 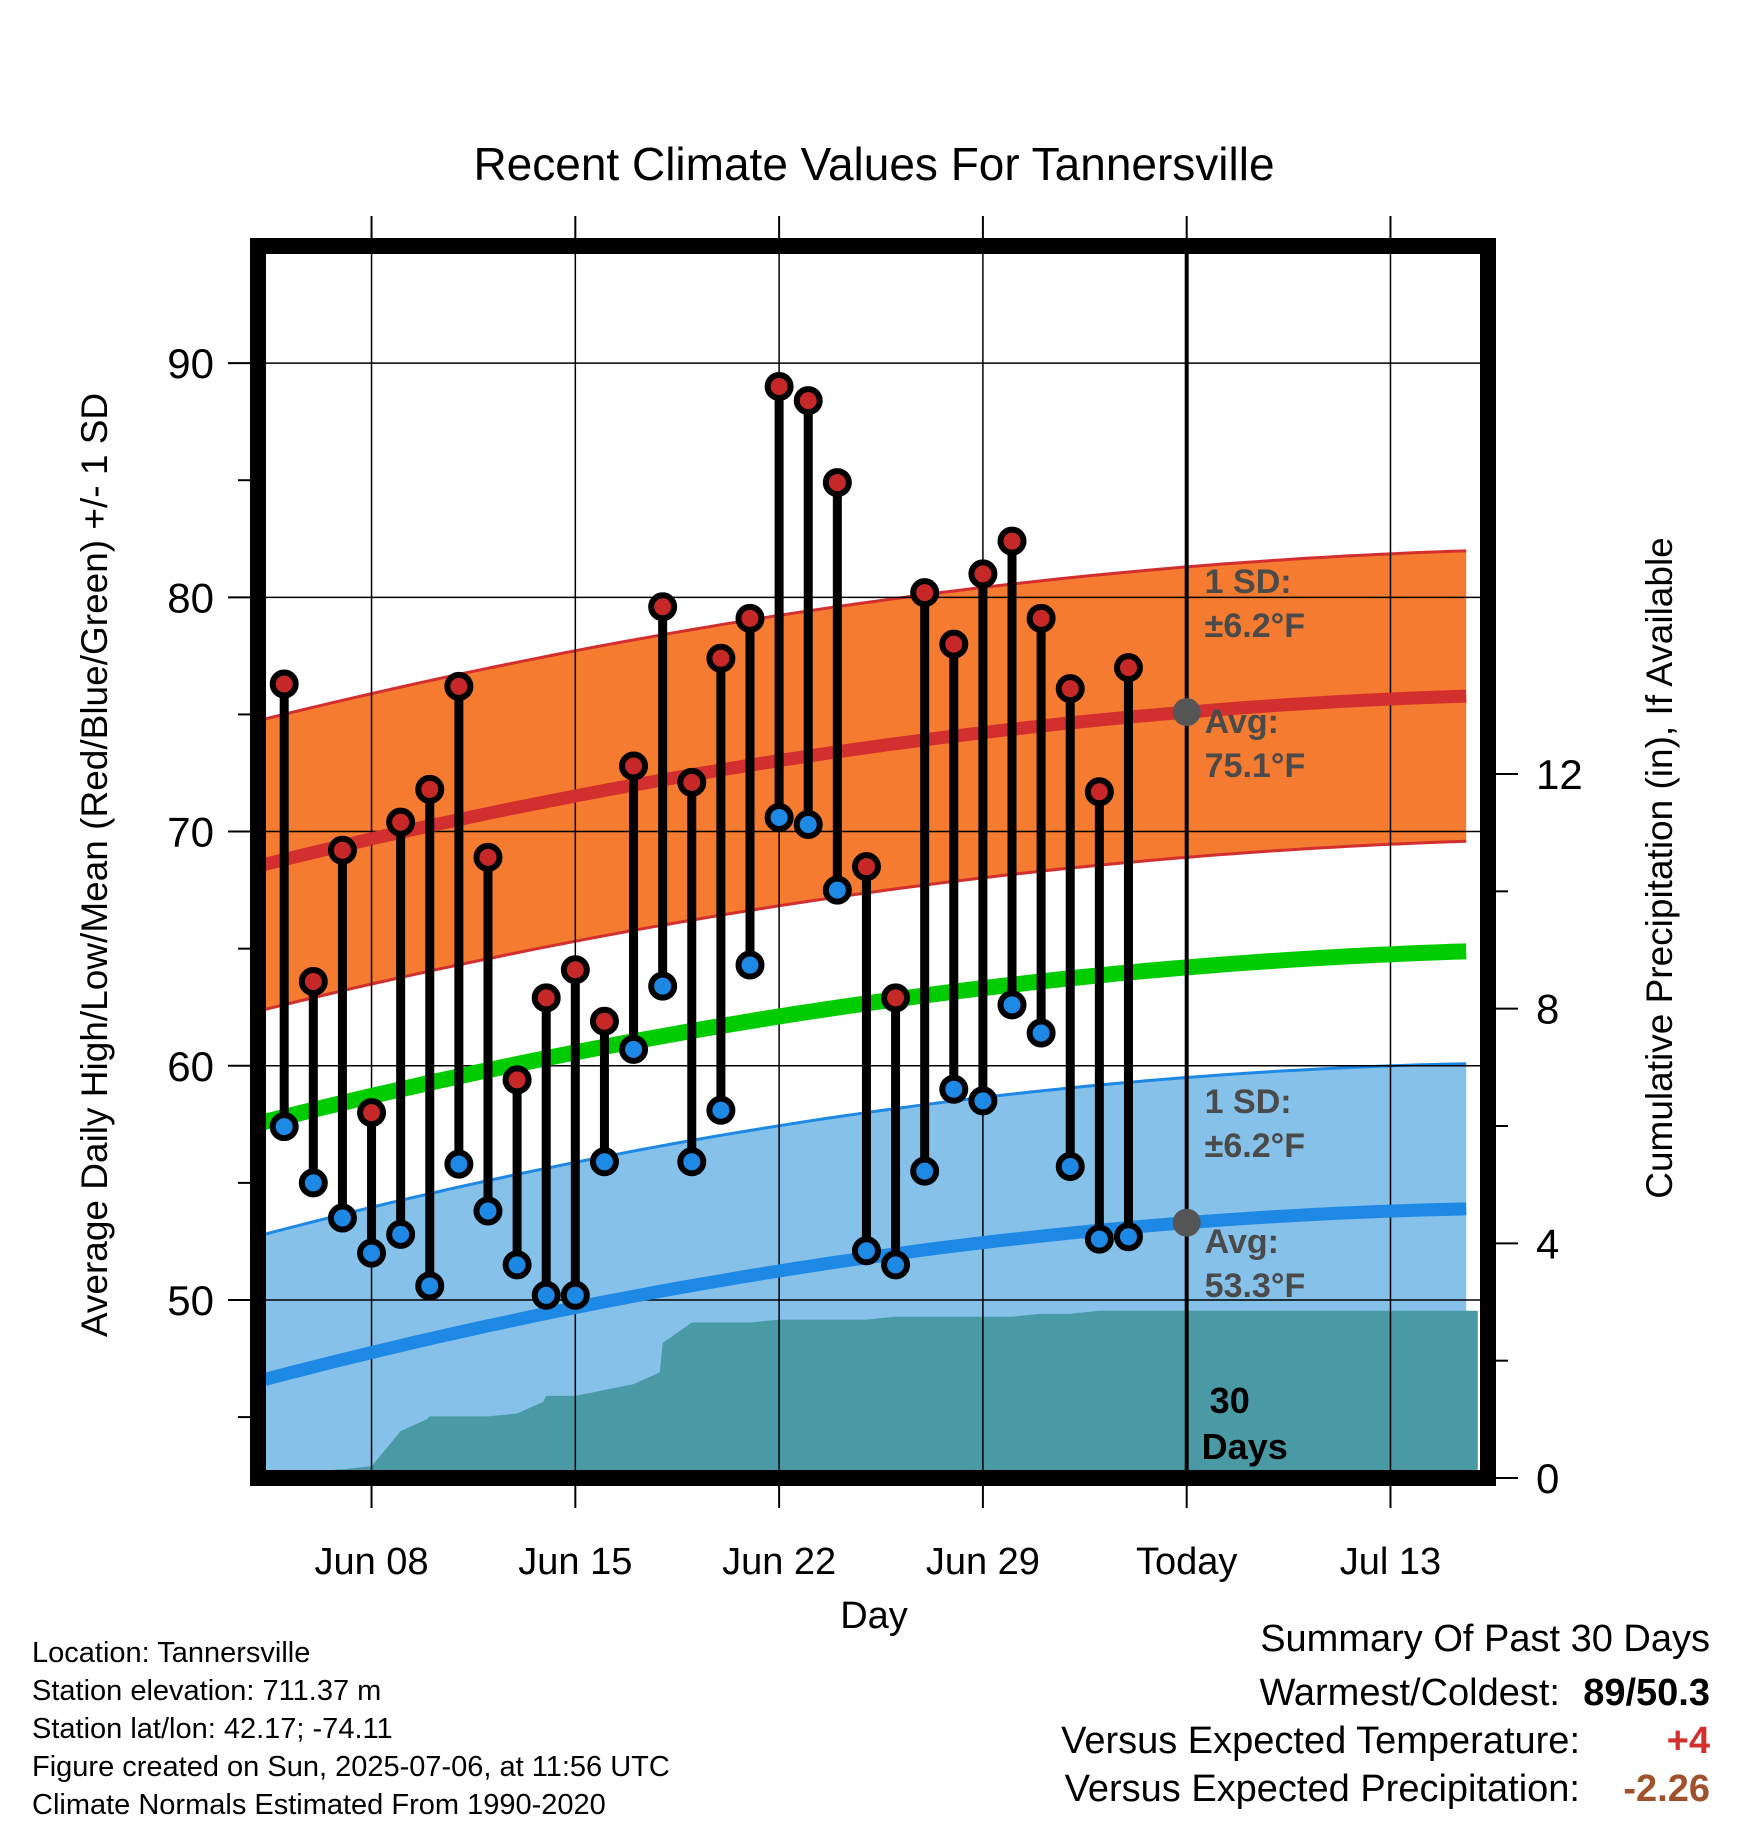 What do you see at coordinates (1255, 1146) in the screenshot?
I see `low-sd-annotation-line2: ±6.2°F` at bounding box center [1255, 1146].